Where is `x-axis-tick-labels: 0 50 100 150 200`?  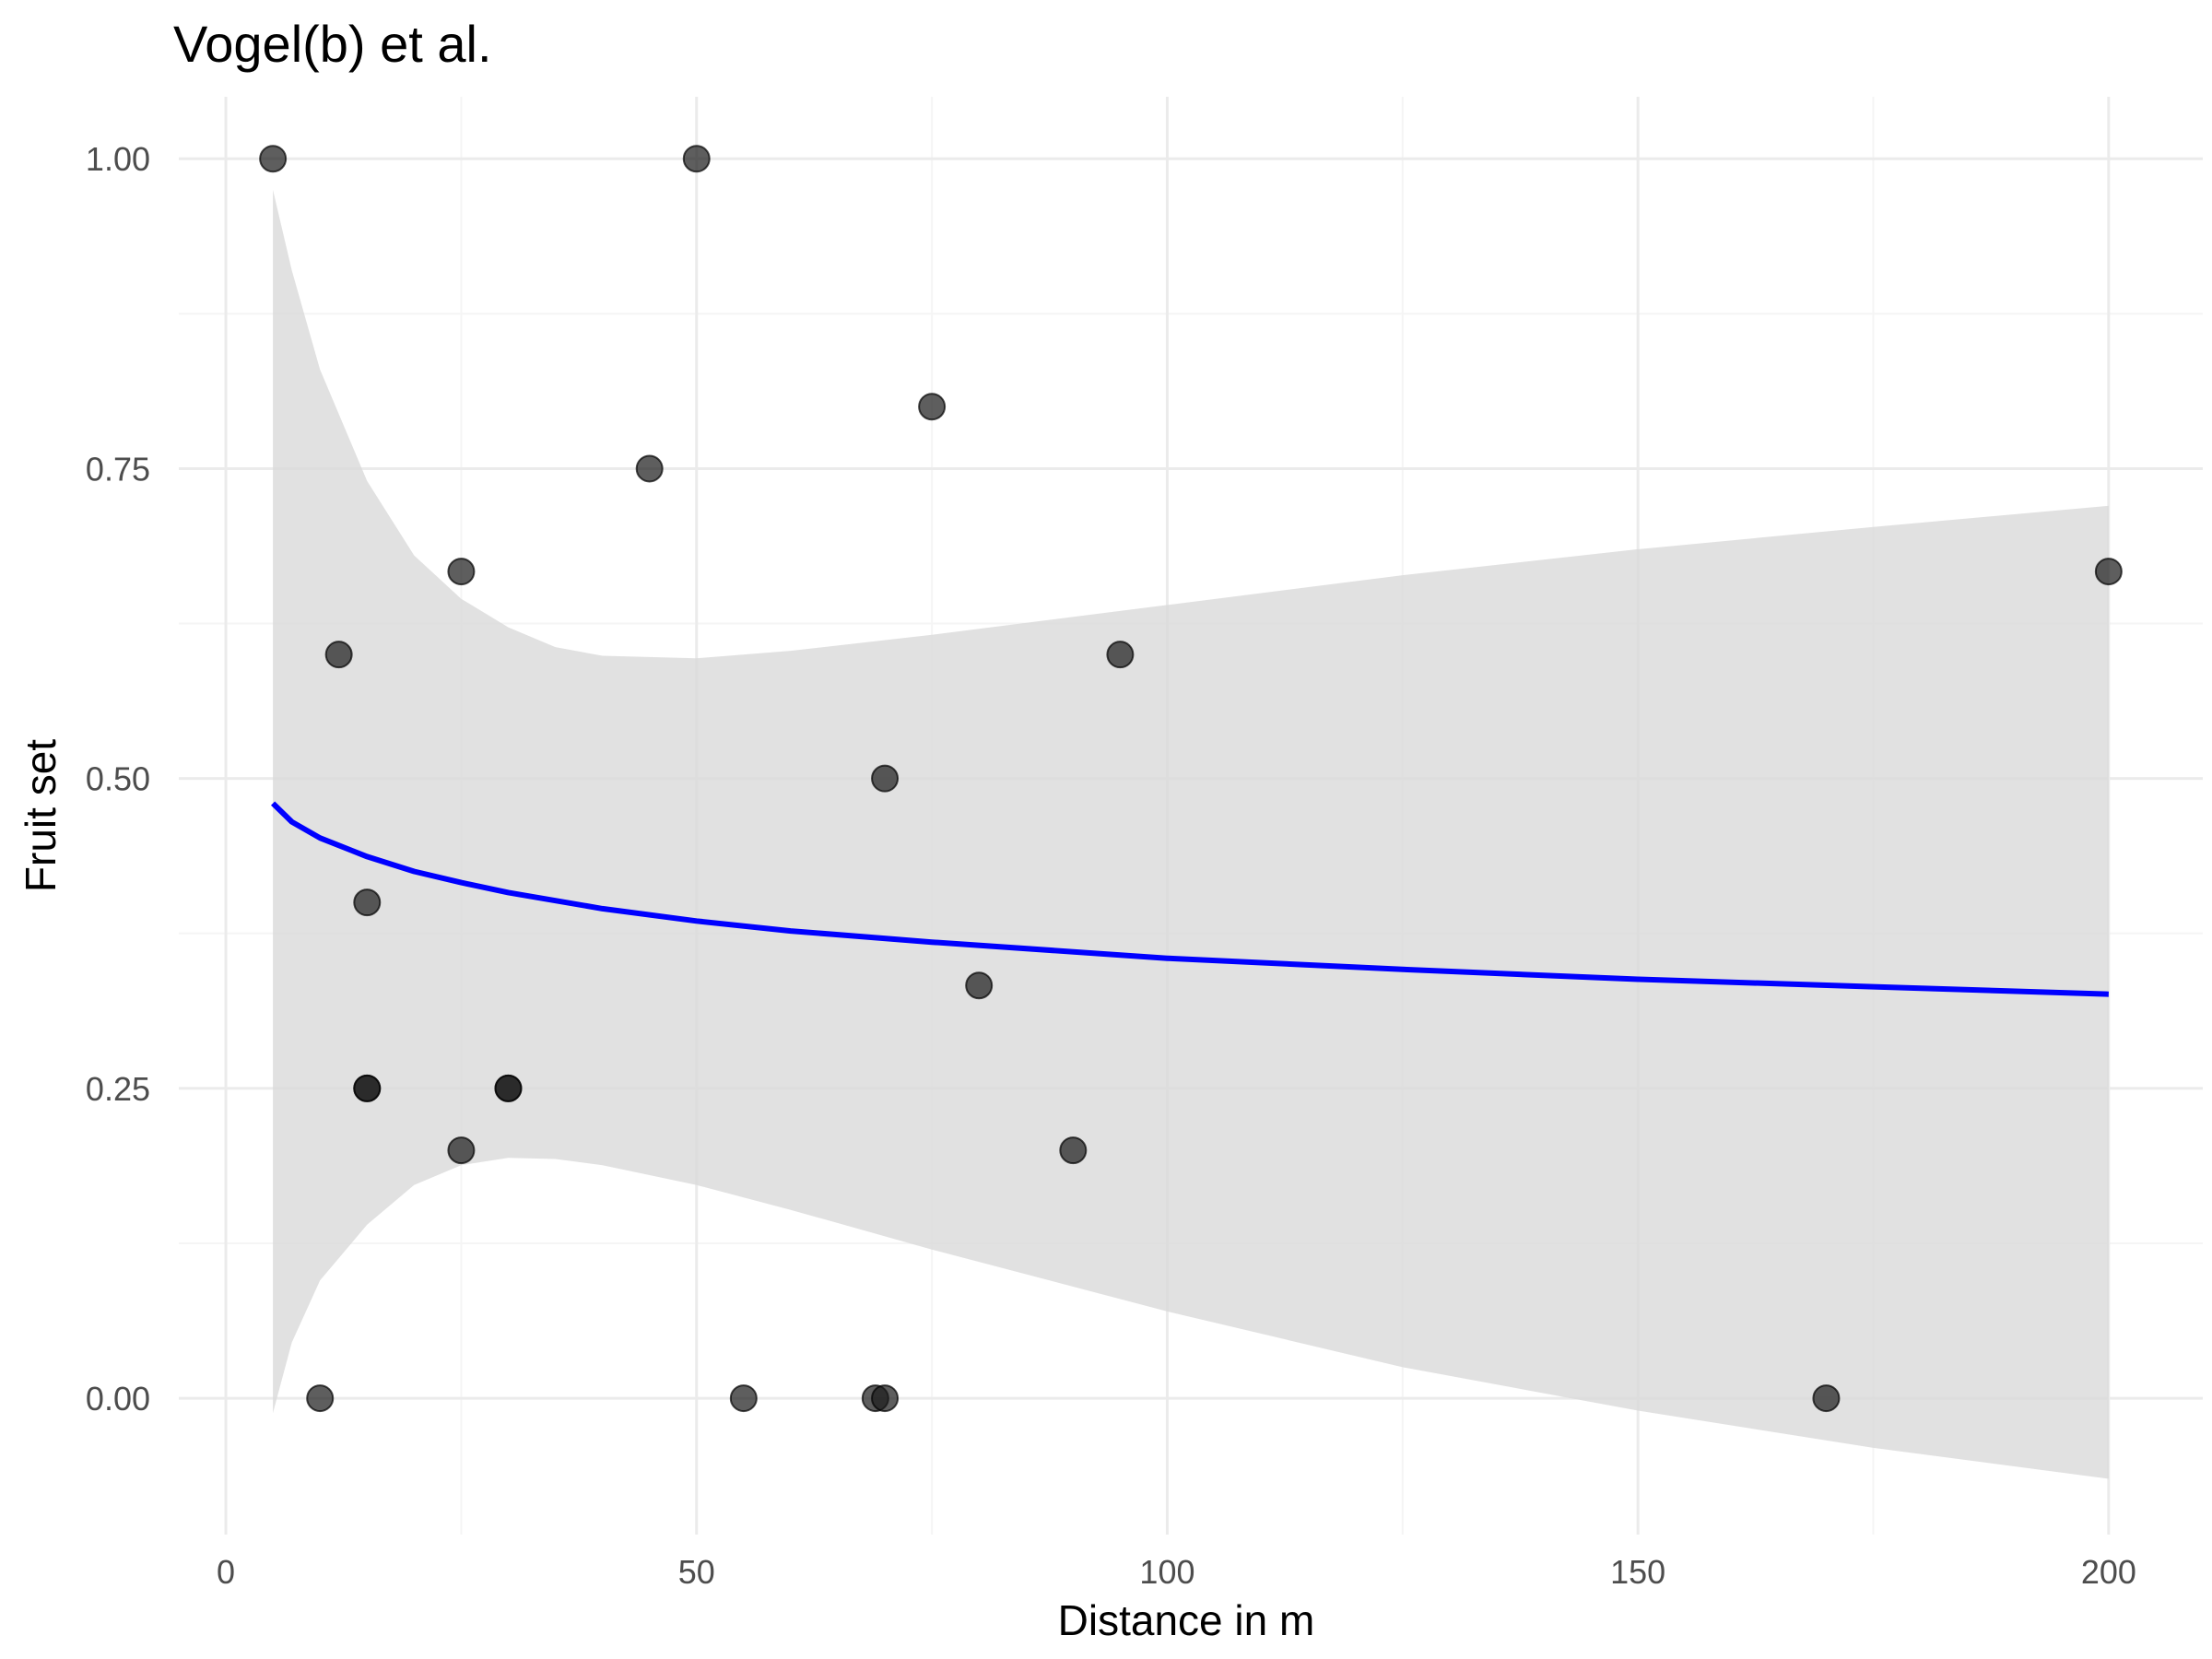
x-axis-tick-labels: 0 50 100 150 200 is located at coordinates (1176, 1572).